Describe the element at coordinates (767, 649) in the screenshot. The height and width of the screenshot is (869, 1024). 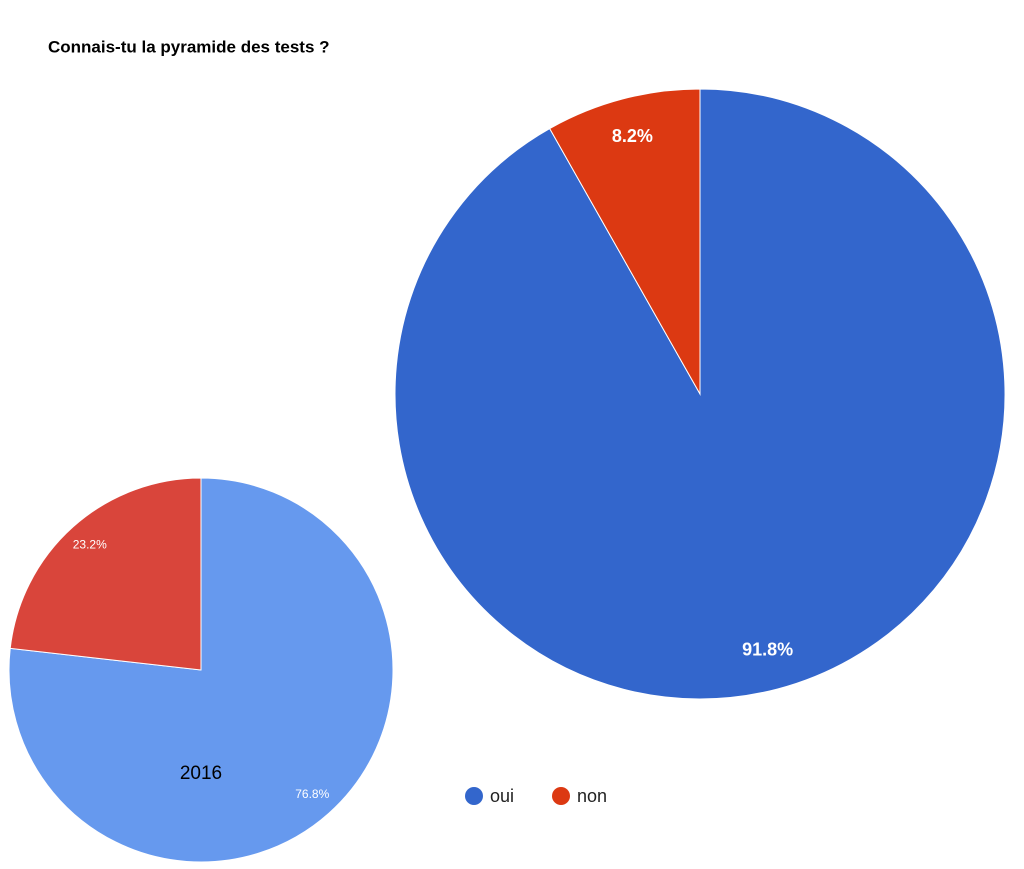
I see `data-label: 91.8%` at that location.